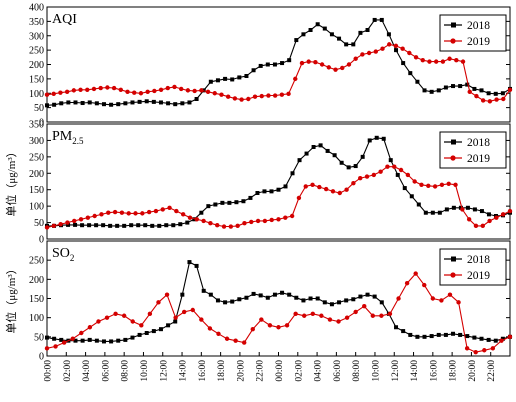 The image size is (516, 402). What do you see at coordinates (36, 207) in the screenshot?
I see `y-tick-label: 100` at bounding box center [36, 207].